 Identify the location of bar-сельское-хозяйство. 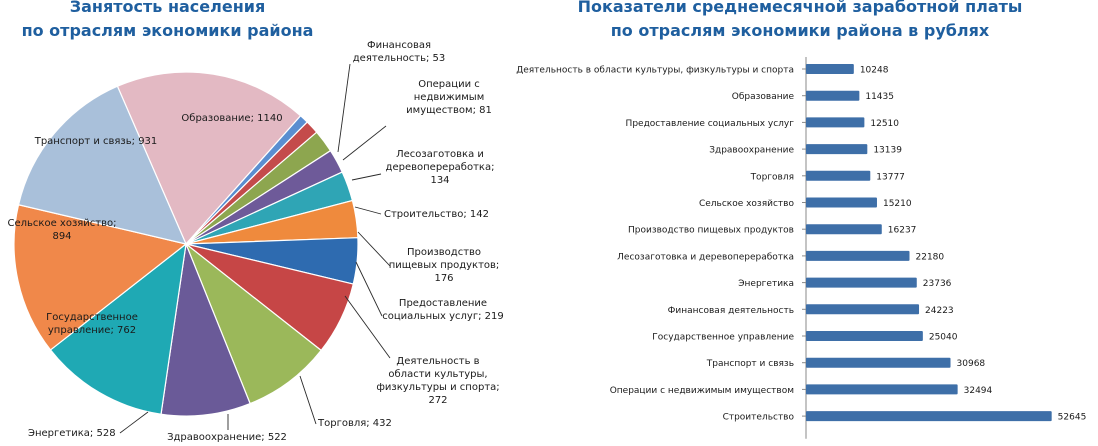
(841, 202).